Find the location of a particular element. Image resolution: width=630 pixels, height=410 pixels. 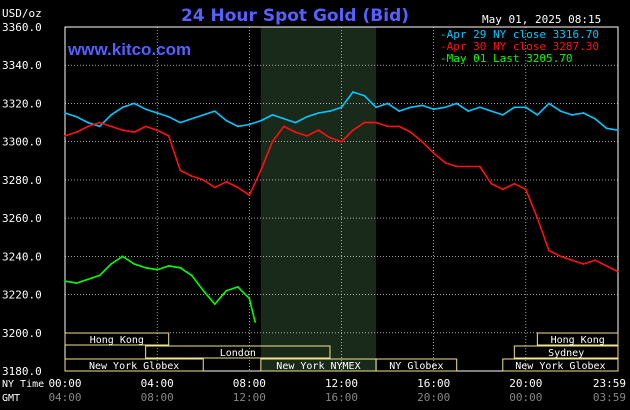

y-tick-label: 3260.0 is located at coordinates (22, 218).